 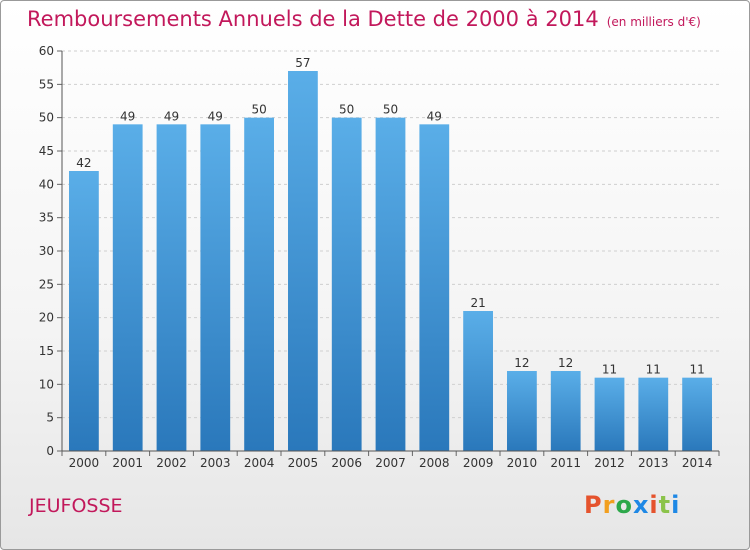 What do you see at coordinates (46, 118) in the screenshot?
I see `y-tick-label: 50` at bounding box center [46, 118].